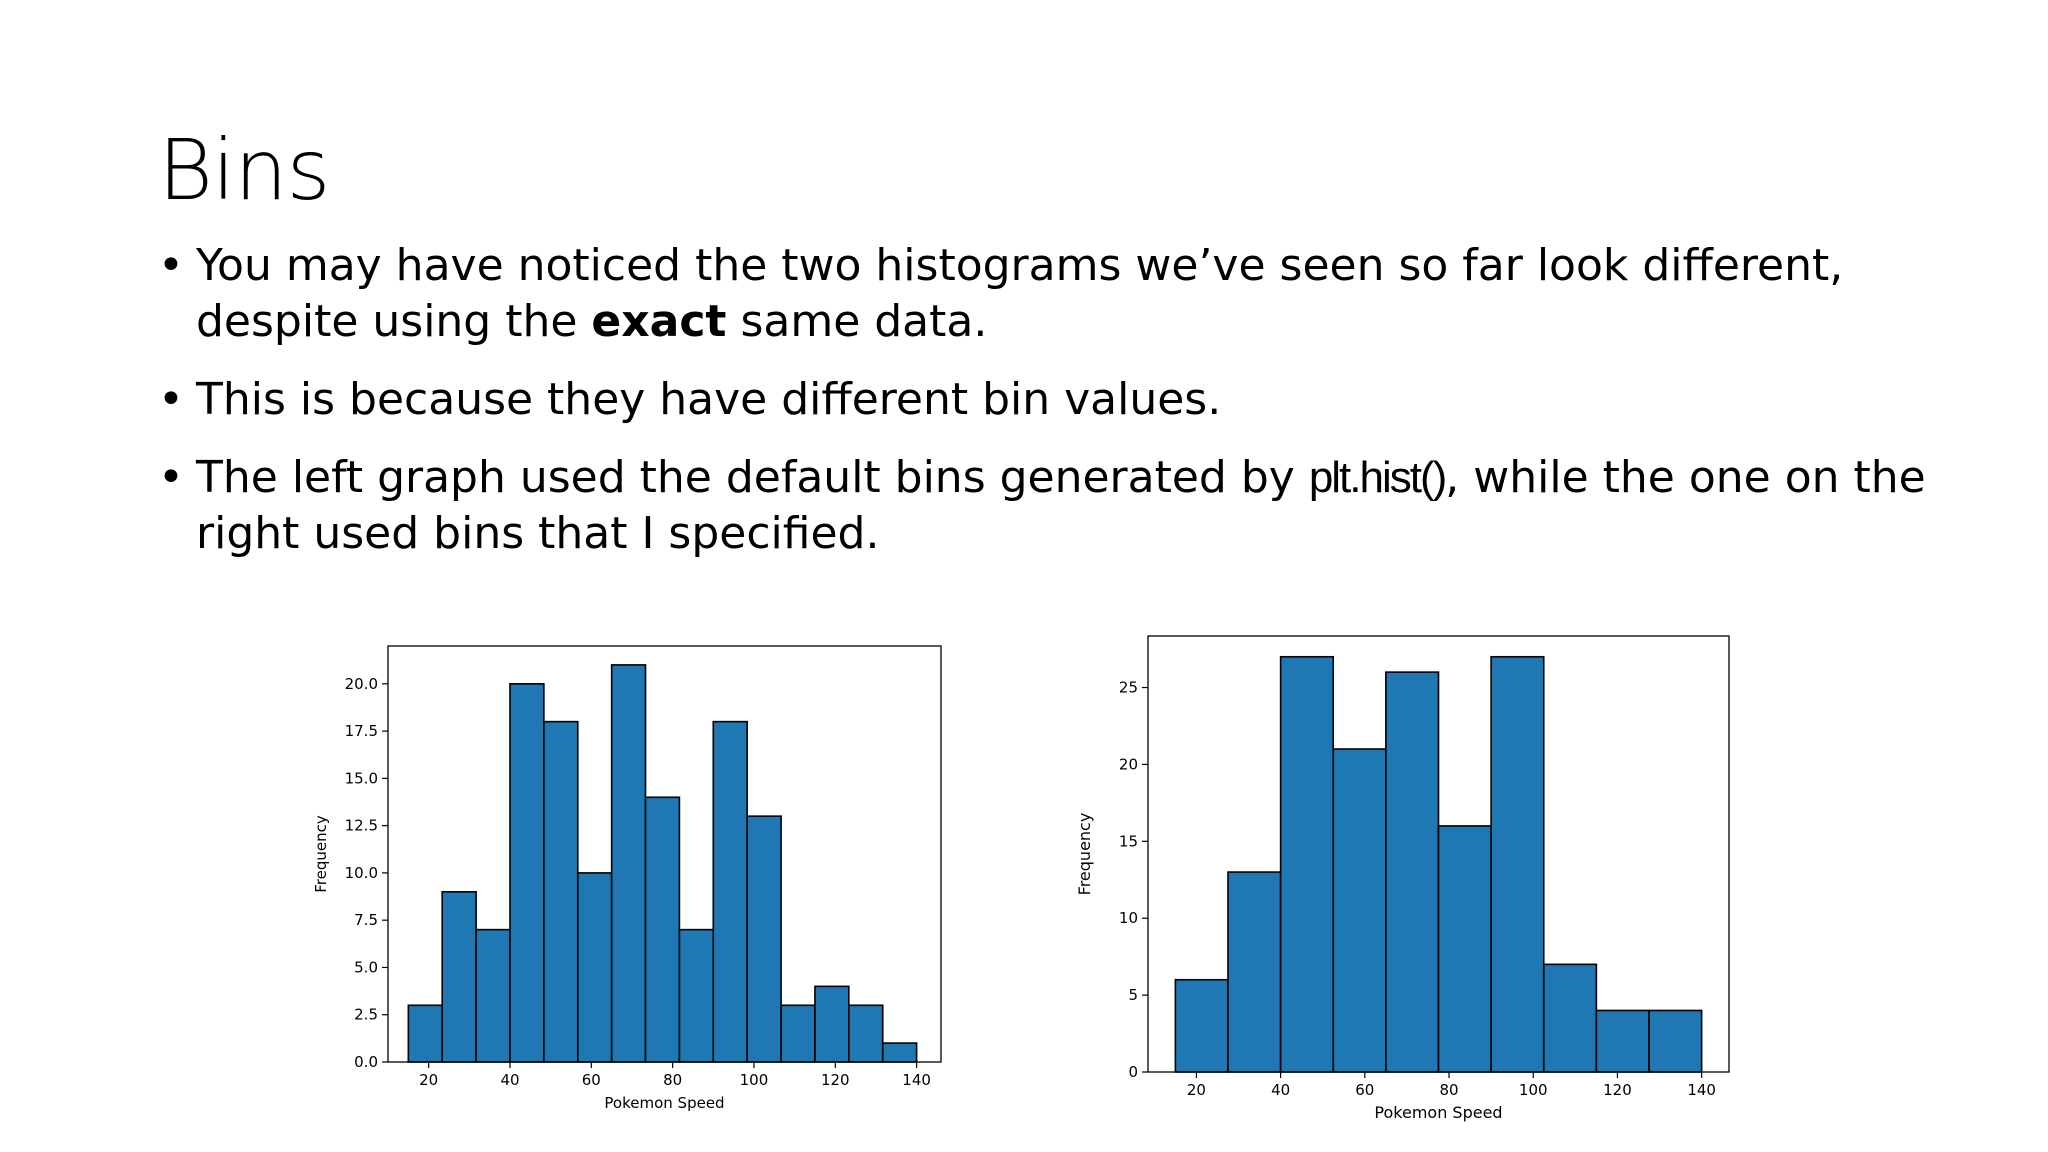 The height and width of the screenshot is (1152, 2048). What do you see at coordinates (366, 920) in the screenshot?
I see `y-tick-label: 7.5` at bounding box center [366, 920].